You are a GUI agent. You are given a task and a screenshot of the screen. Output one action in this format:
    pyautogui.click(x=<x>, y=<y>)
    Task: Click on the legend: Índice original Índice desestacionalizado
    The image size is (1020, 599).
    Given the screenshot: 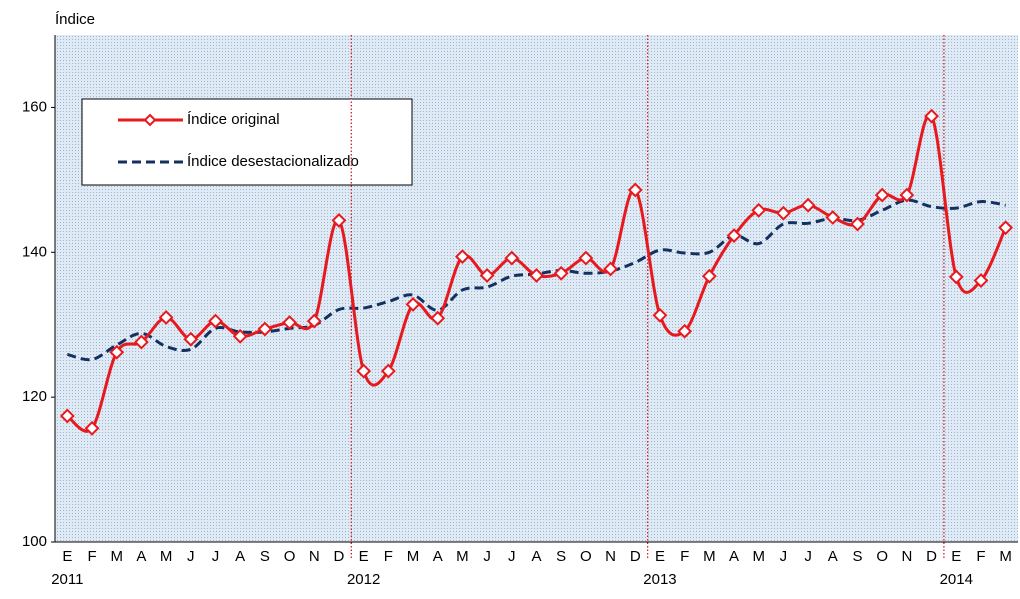 What is the action you would take?
    pyautogui.click(x=247, y=142)
    